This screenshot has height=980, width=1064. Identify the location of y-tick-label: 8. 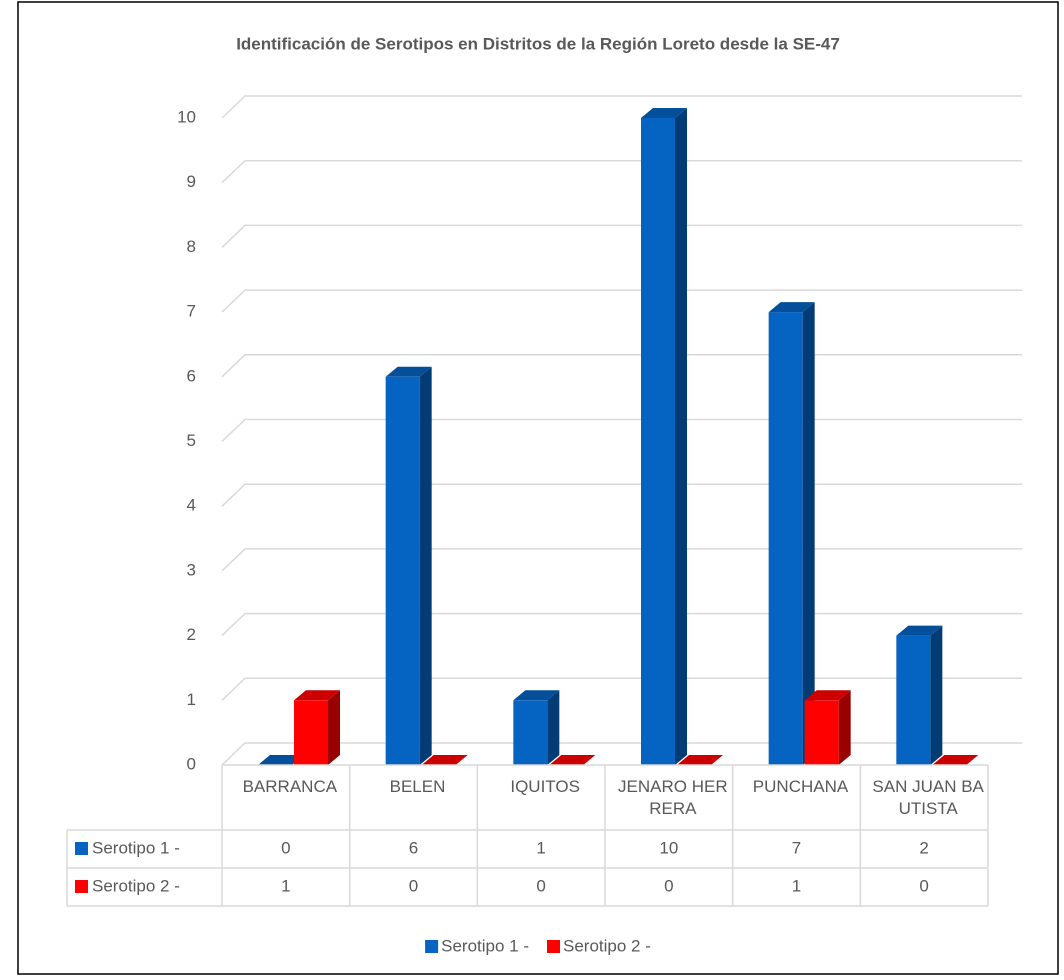
(191, 246).